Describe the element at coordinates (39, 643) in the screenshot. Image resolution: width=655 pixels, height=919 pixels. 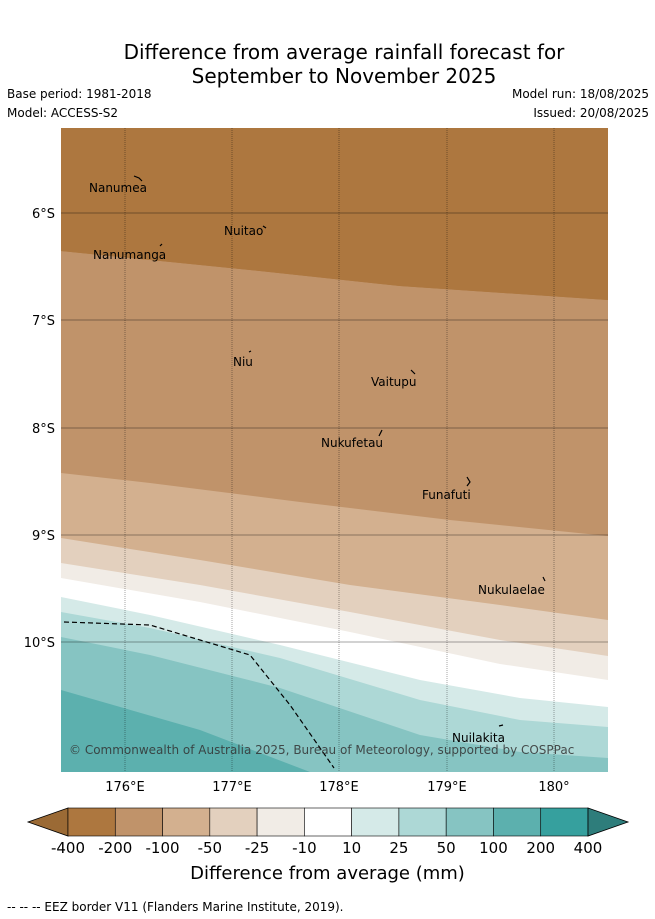
I see `lat-label-10s: 10°S` at that location.